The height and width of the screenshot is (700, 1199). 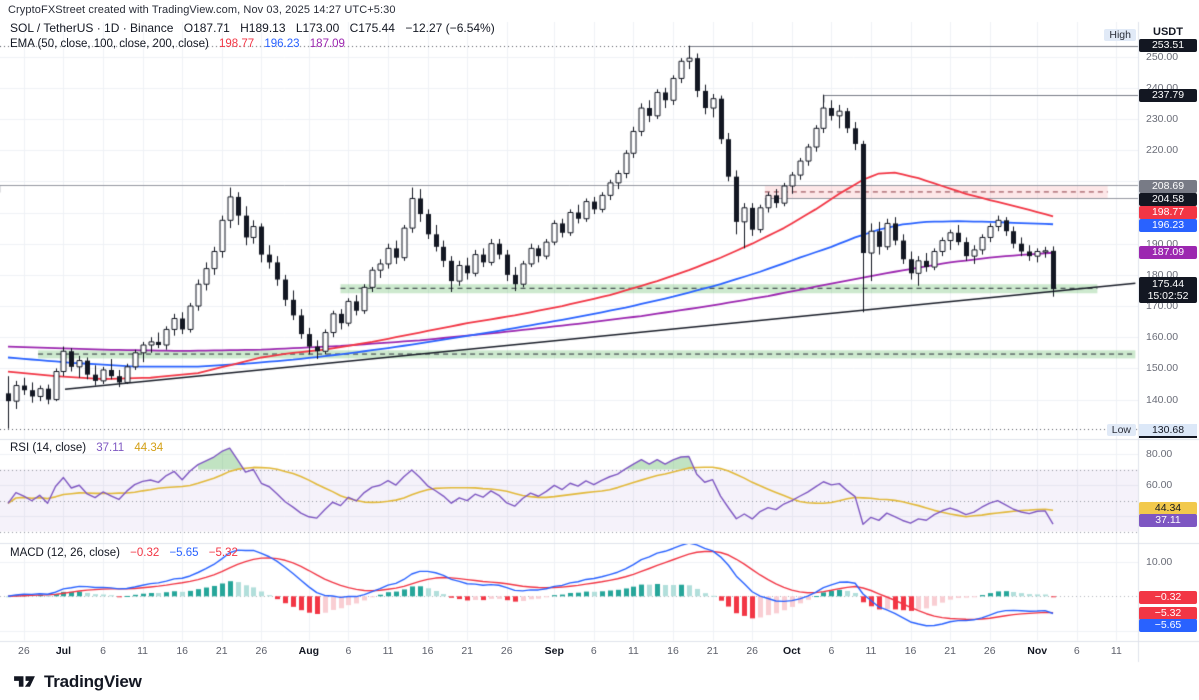 I want to click on macd-axis-badge: −5.32, so click(x=1168, y=613).